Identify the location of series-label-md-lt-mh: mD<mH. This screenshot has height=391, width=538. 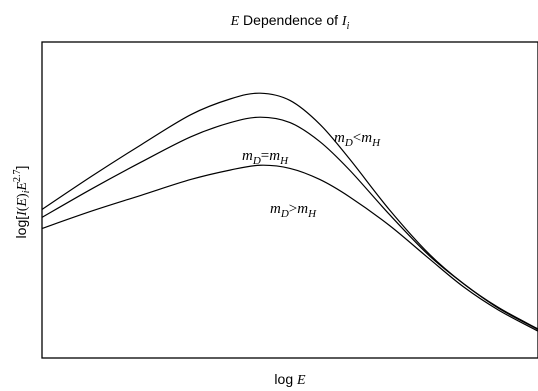
(357, 139).